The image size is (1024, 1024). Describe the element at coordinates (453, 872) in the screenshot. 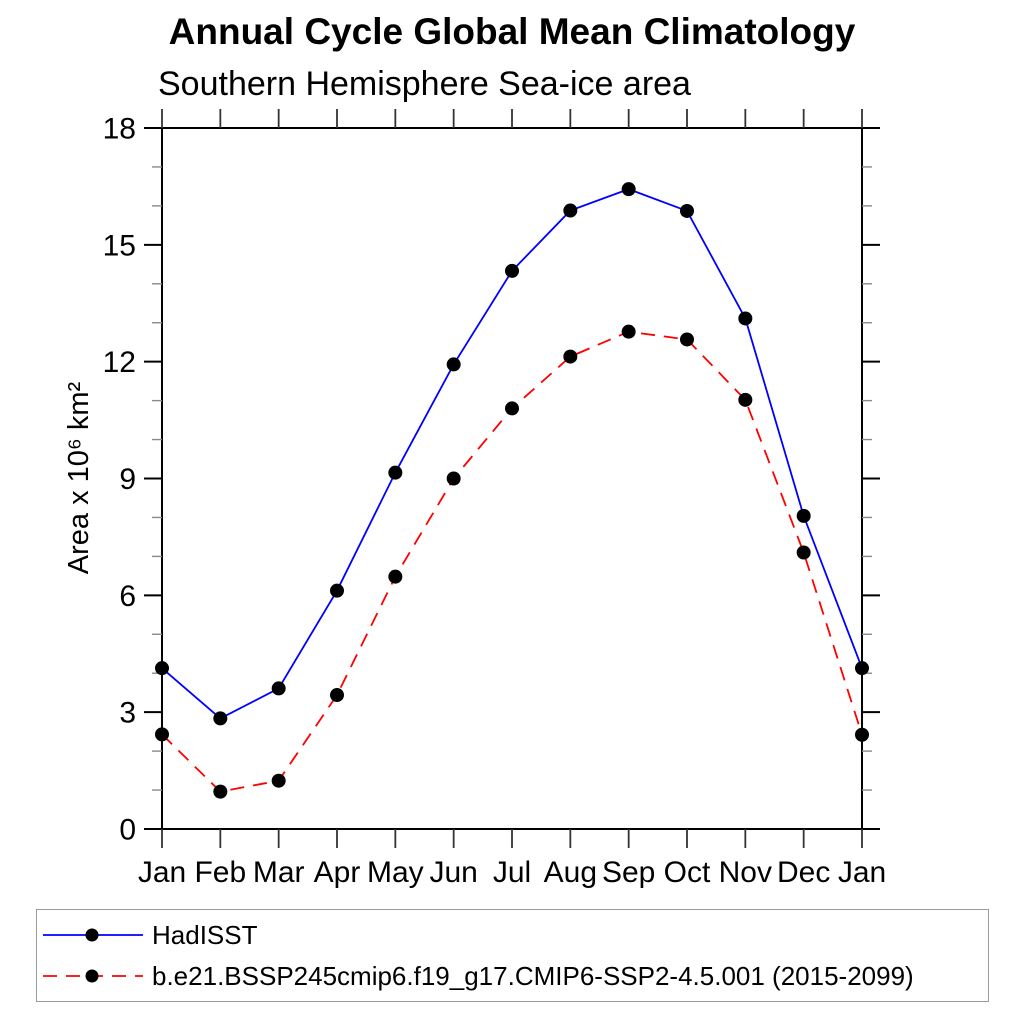

I see `x-tick-label: Jun` at that location.